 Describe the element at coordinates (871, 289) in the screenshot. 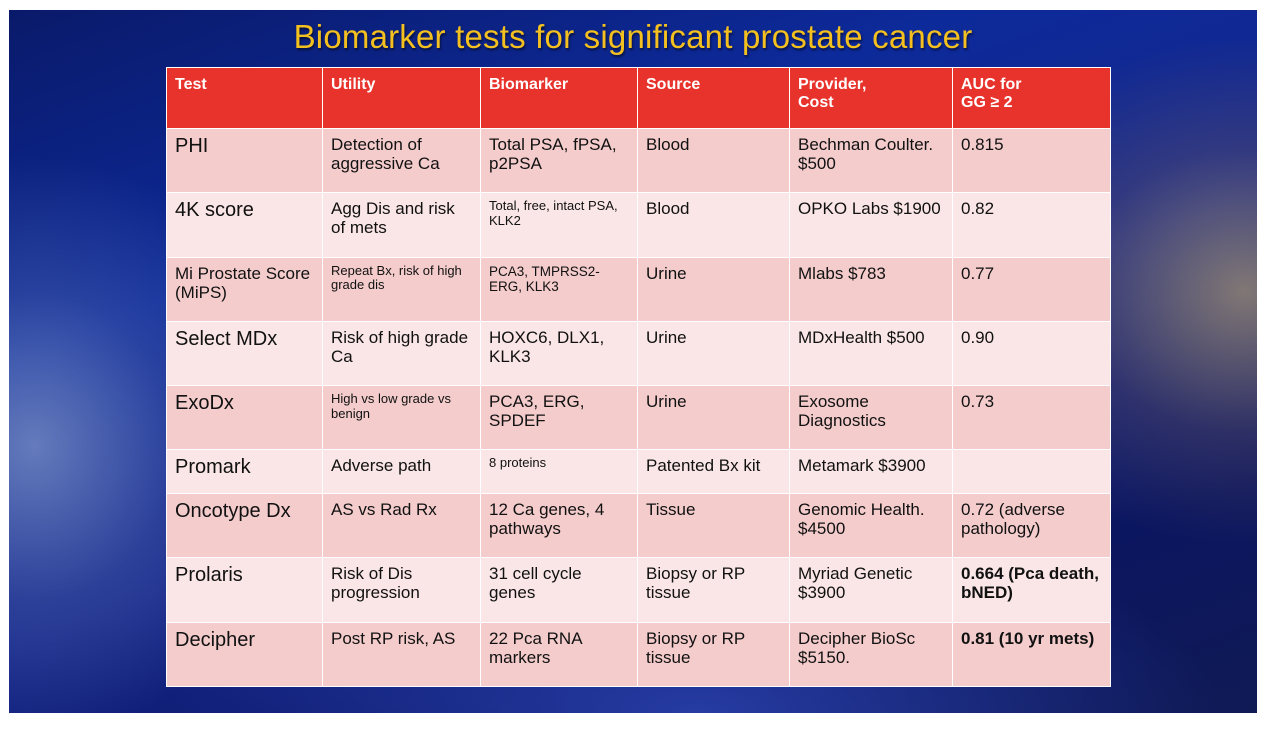

I see `cell-provider: Mlabs $783` at that location.